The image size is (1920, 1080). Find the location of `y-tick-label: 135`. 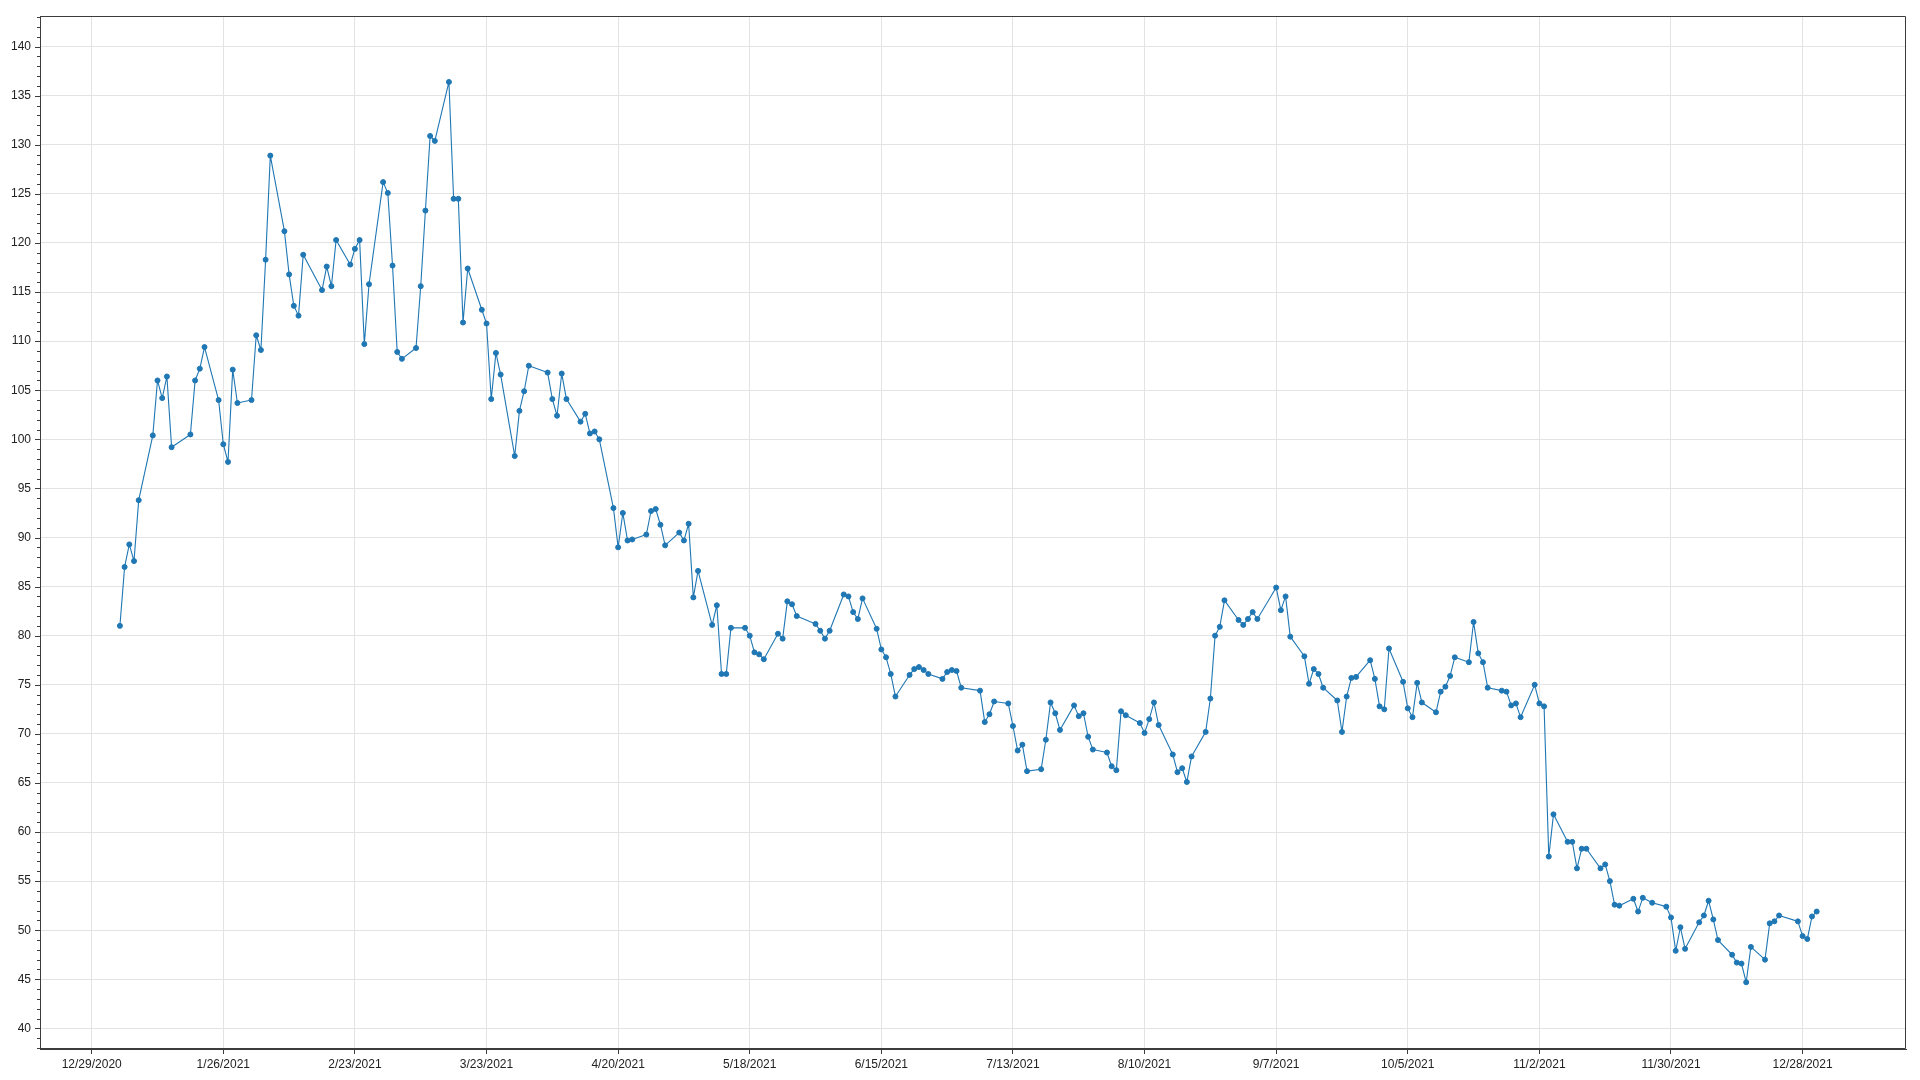

y-tick-label: 135 is located at coordinates (21, 95).